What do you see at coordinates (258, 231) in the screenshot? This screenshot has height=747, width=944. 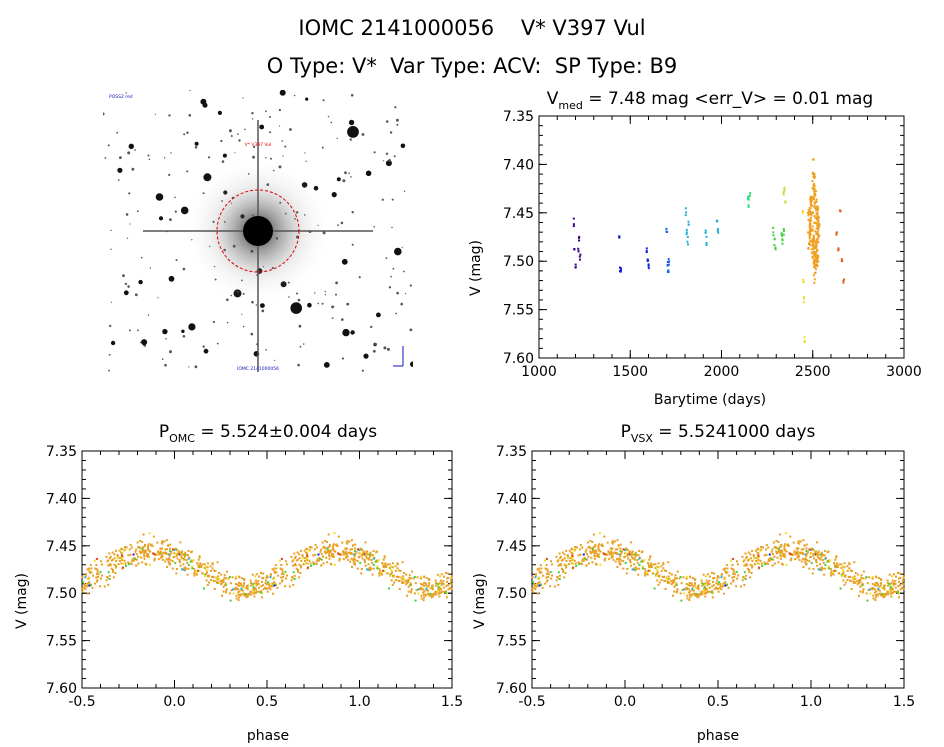 I see `sky-finder-image: POSS2 red V* V397 Vul IOMC 2141000056` at bounding box center [258, 231].